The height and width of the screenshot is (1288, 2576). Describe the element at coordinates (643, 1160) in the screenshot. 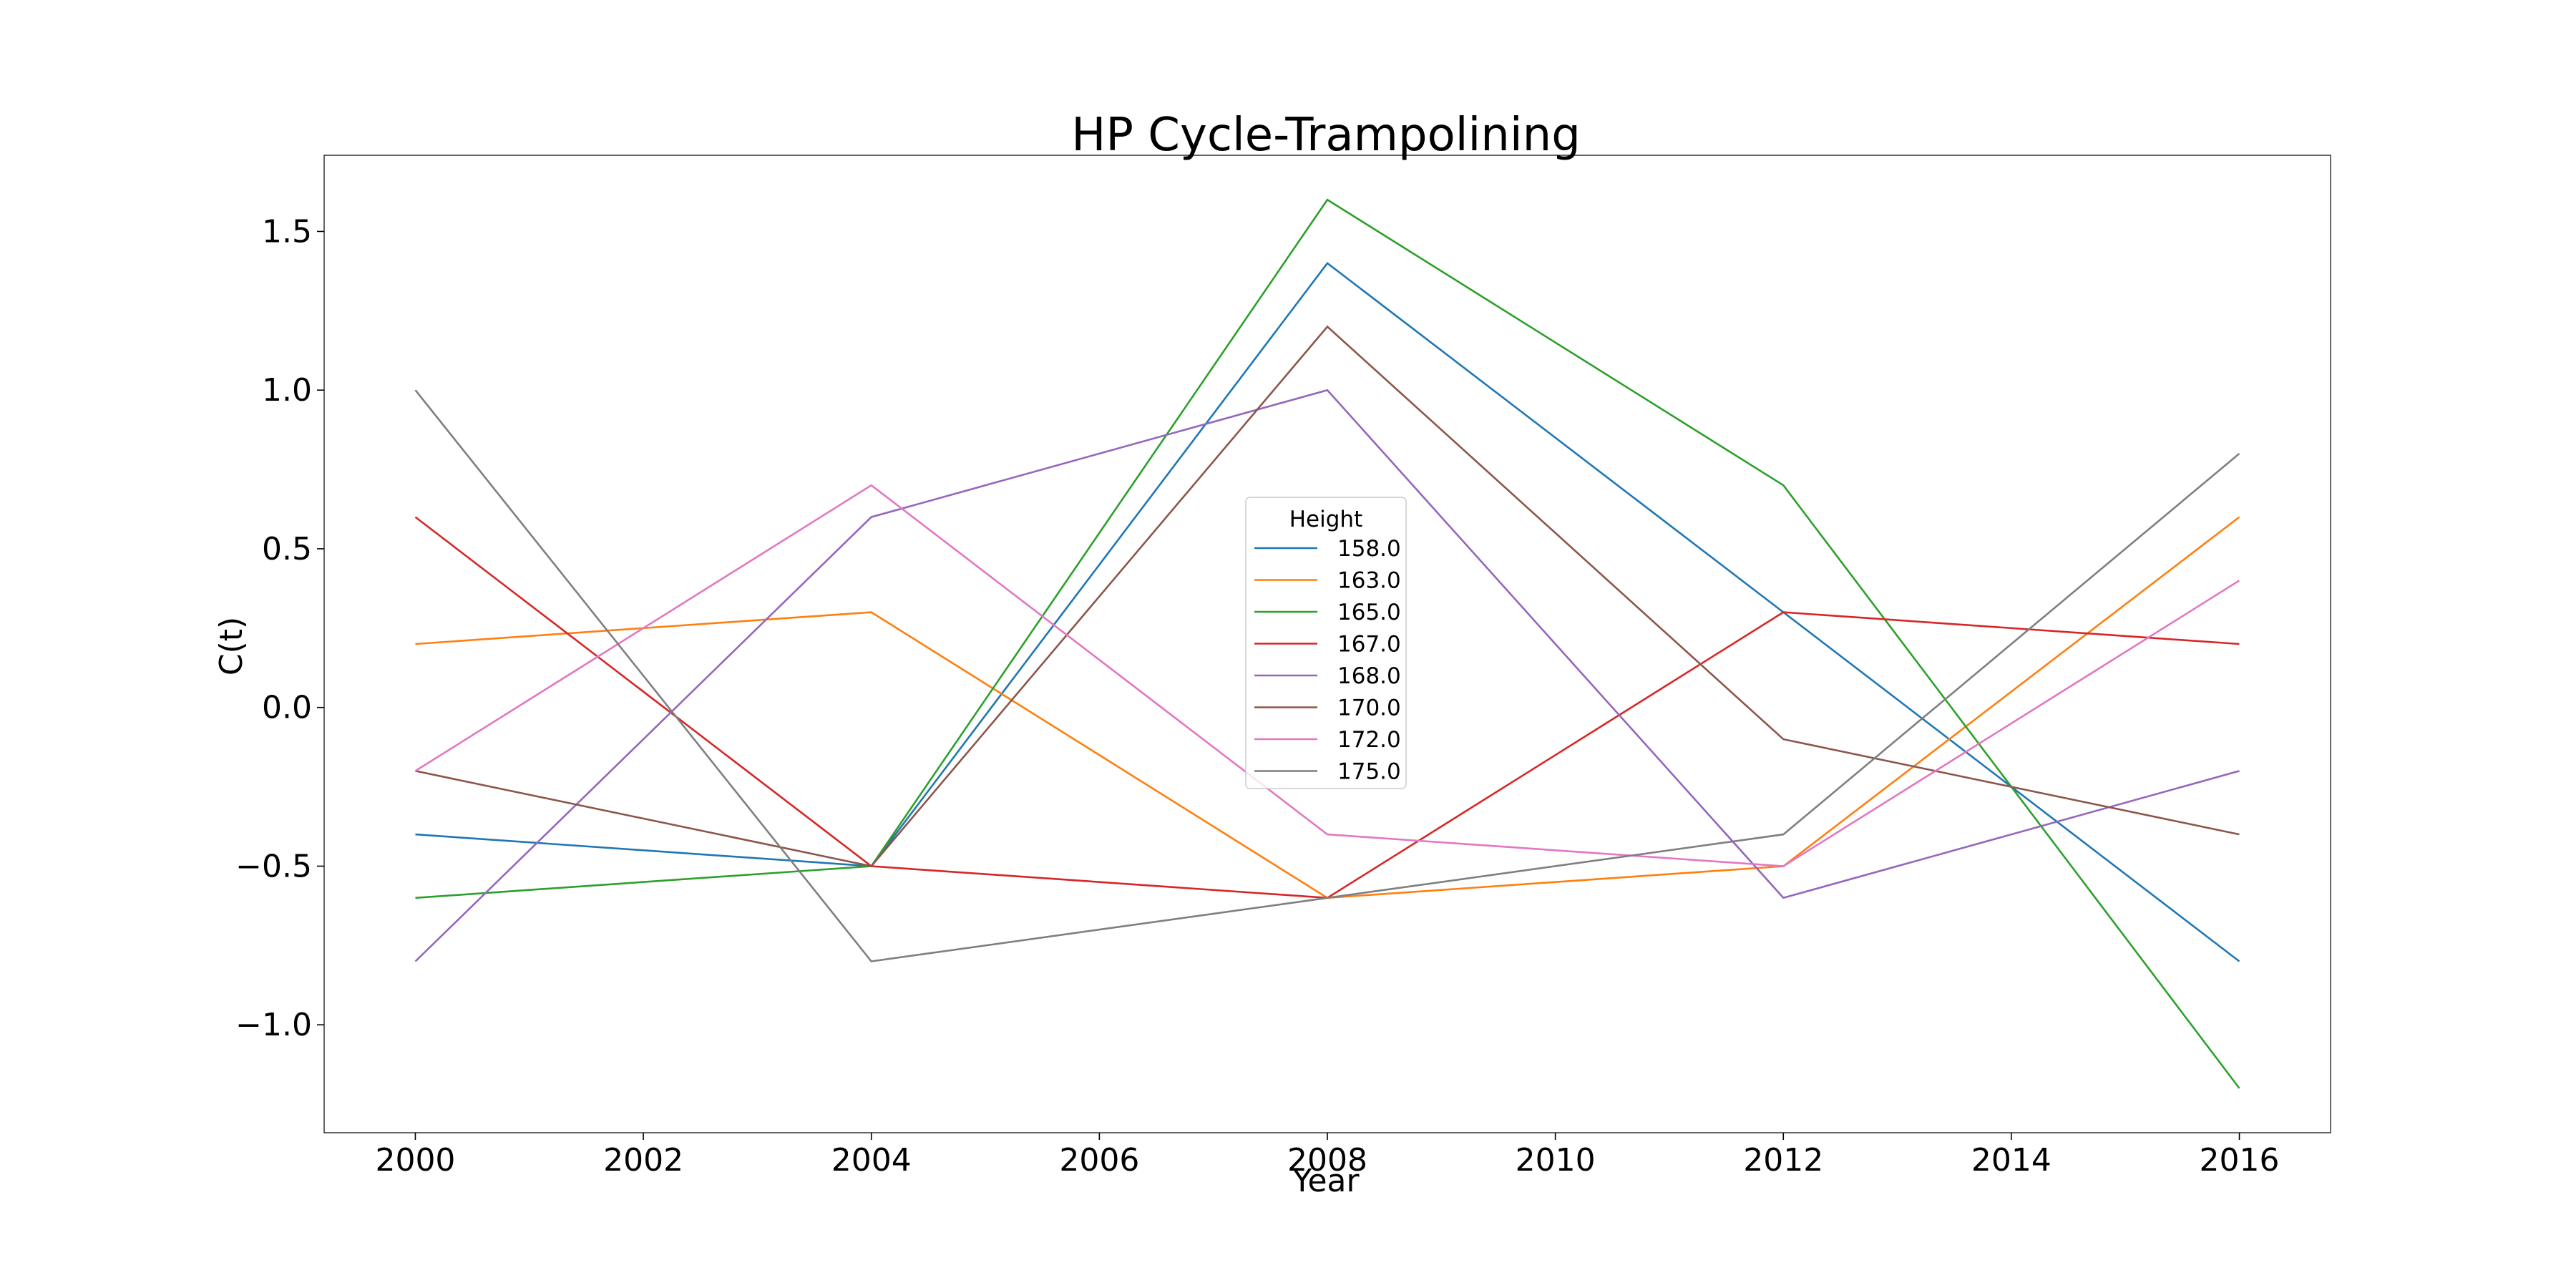

I see `x-tick-label: 2002` at that location.